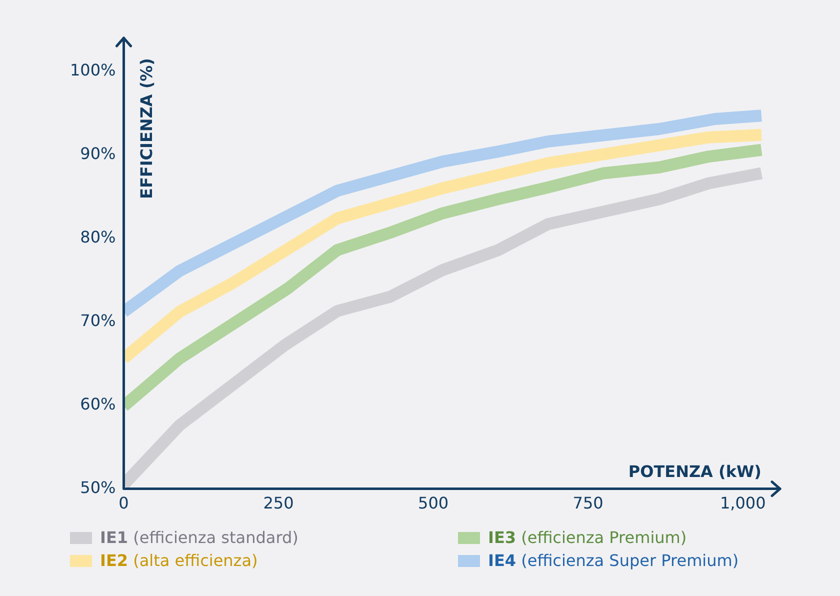 This screenshot has height=596, width=840. Describe the element at coordinates (146, 128) in the screenshot. I see `y-axis-title: EFFICIENZA (%)` at that location.